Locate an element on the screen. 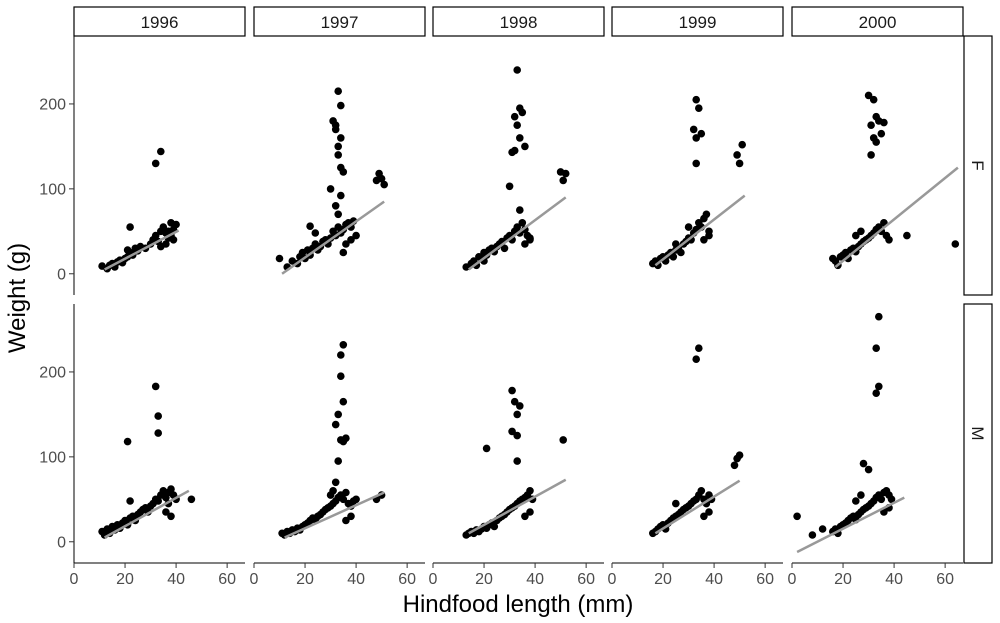  x-axis-2000: 0 20 40 60 is located at coordinates (875, 575).